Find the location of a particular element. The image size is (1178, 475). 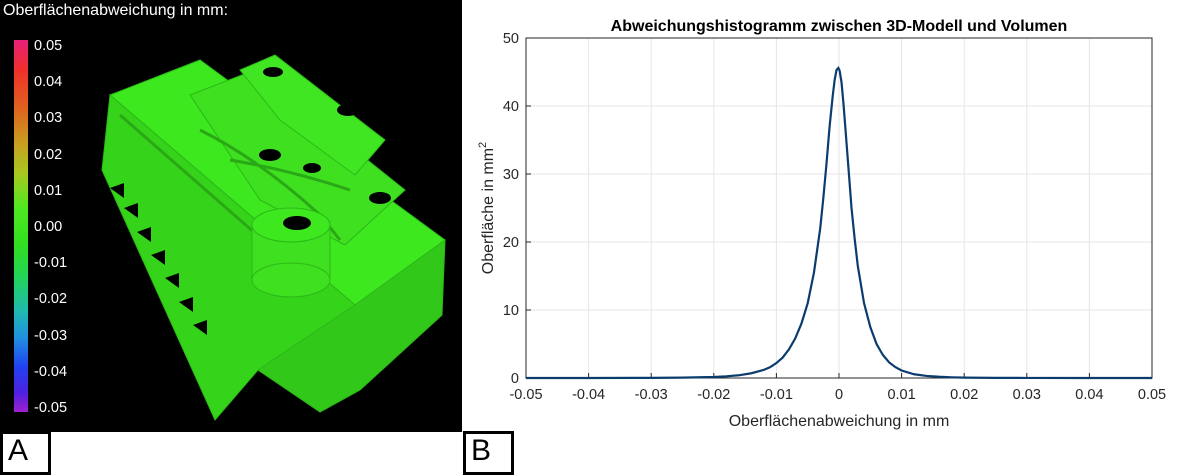

x-tick-label: 0.02 is located at coordinates (964, 395).